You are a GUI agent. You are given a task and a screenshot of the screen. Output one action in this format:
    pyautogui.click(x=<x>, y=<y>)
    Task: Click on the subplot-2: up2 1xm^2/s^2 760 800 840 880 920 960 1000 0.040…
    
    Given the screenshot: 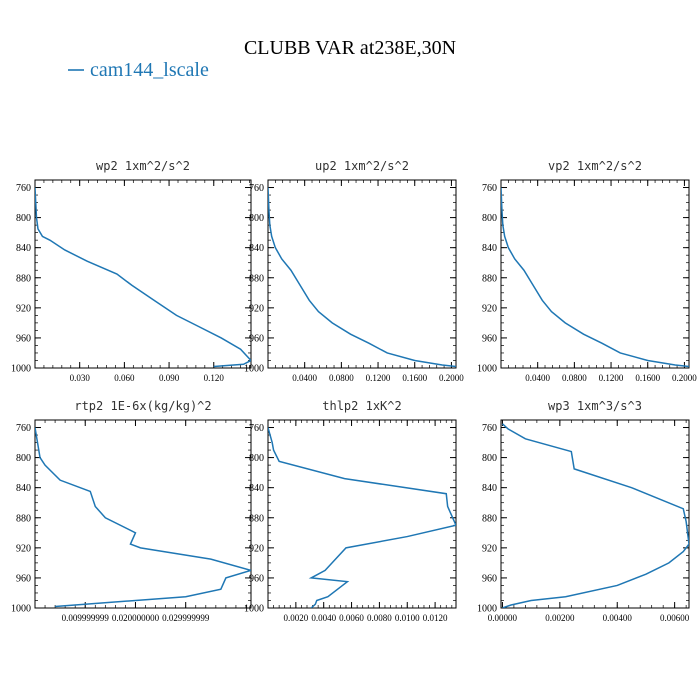 What is the action you would take?
    pyautogui.click(x=354, y=271)
    